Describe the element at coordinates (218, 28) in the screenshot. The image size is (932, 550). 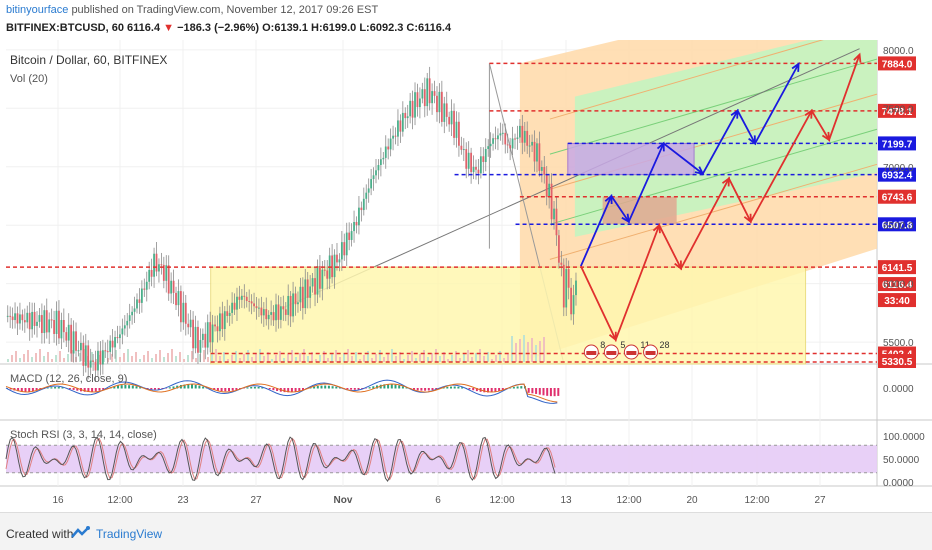
I see `price-change: −186.3 (−2.96%)` at that location.